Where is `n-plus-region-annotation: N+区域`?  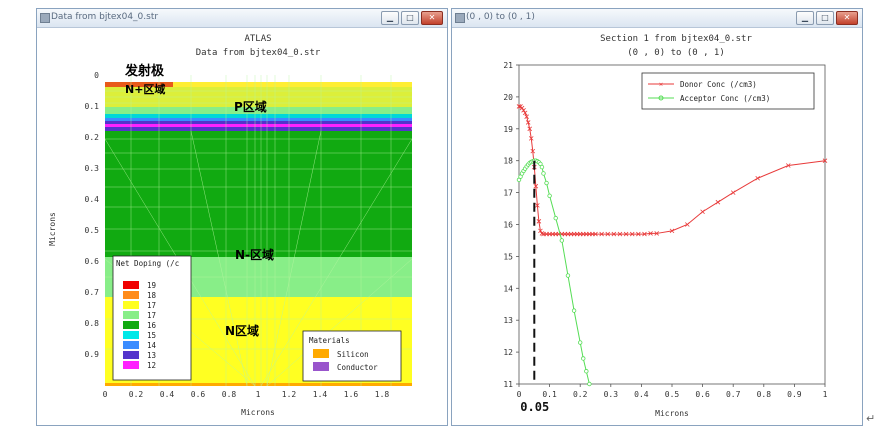 n-plus-region-annotation: N+区域 is located at coordinates (145, 89).